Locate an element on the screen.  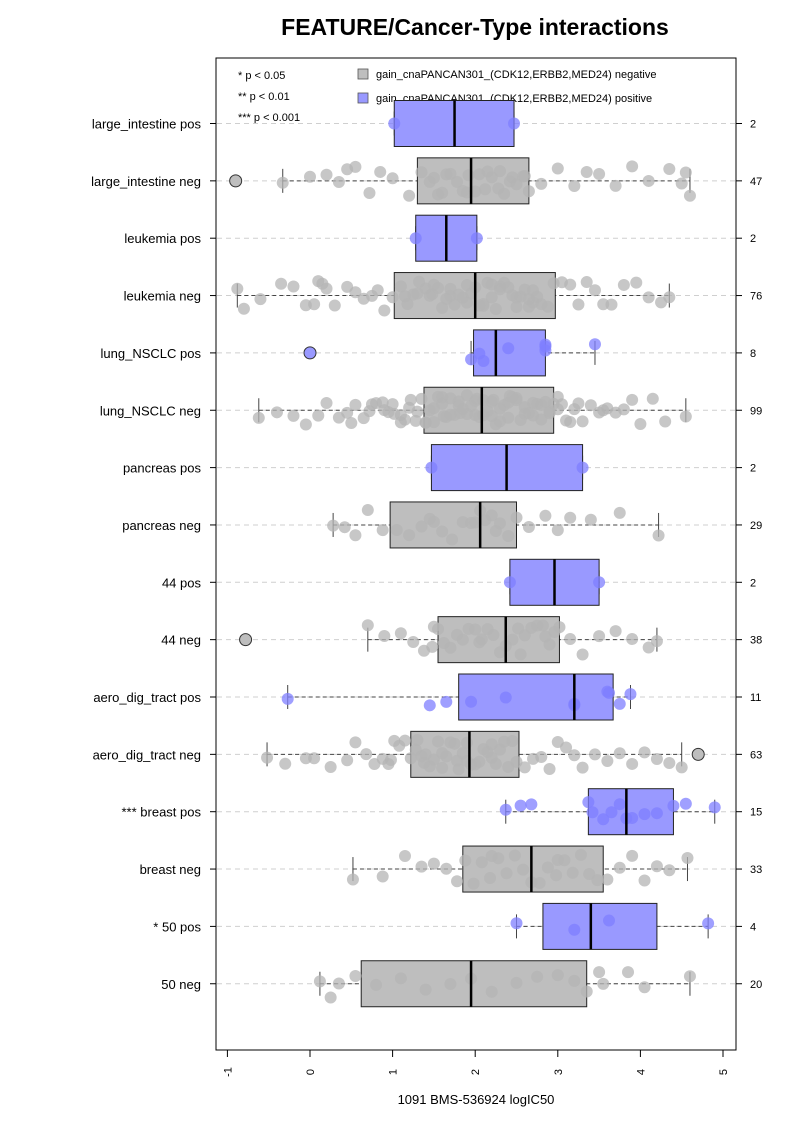
legend-swatch is located at coordinates (363, 74).